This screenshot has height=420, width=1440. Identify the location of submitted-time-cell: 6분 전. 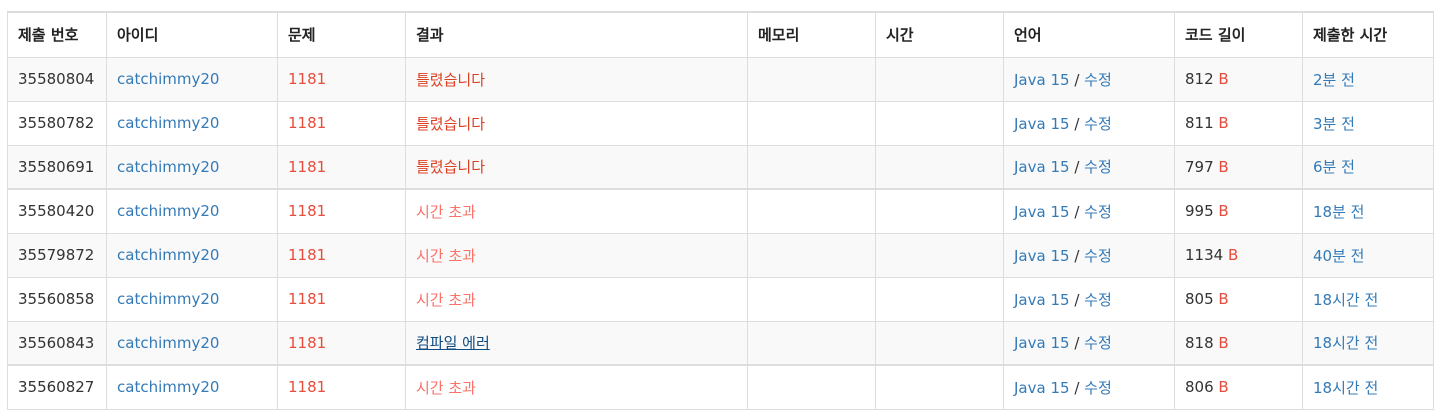
(1368, 167).